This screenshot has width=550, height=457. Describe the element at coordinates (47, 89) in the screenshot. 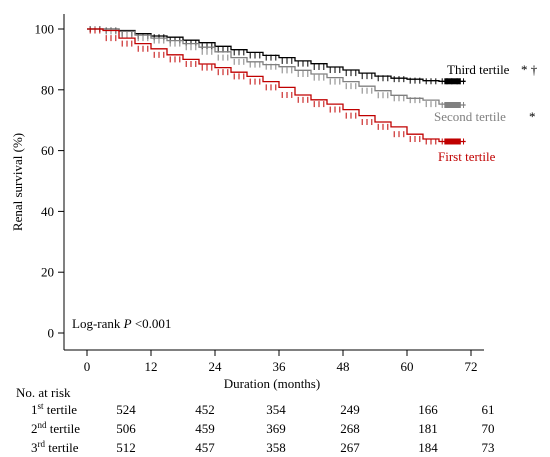

I see `y-tick-label: 80` at that location.